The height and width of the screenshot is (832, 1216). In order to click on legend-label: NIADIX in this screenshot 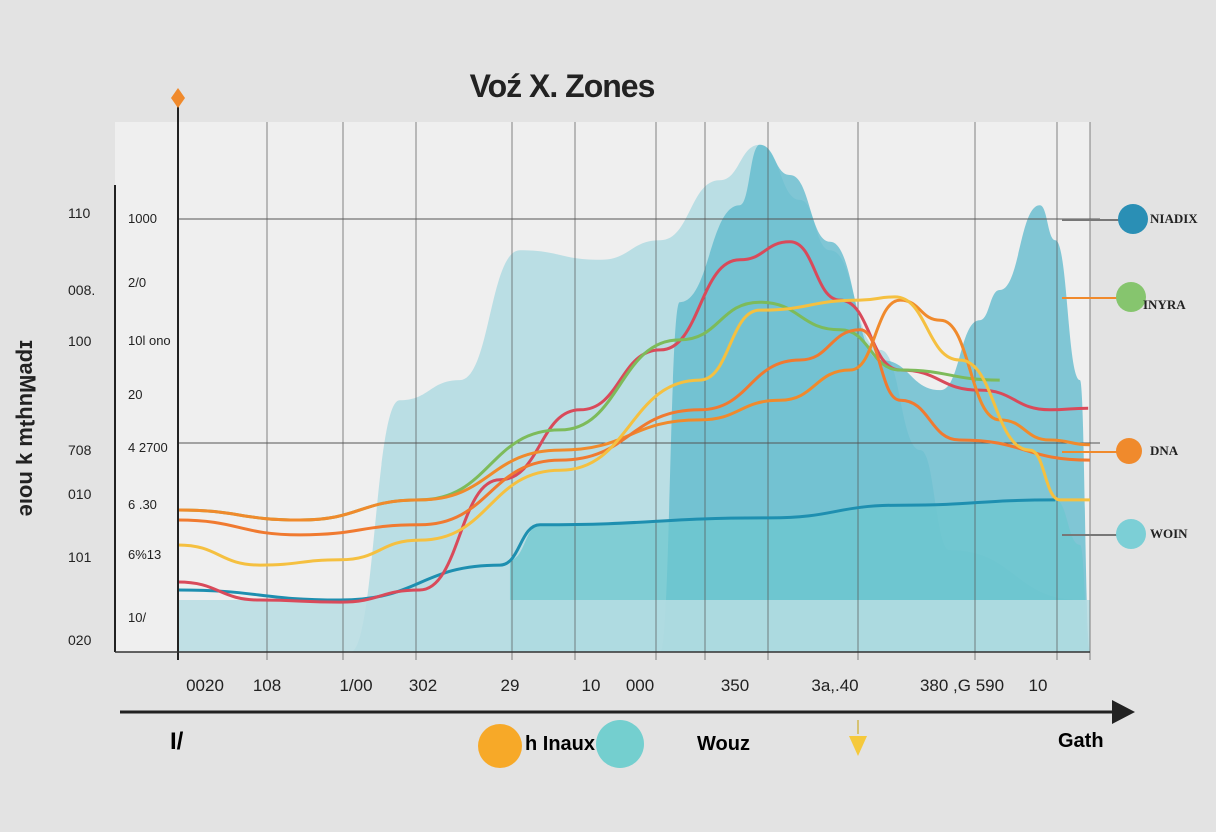, I will do `click(1174, 218)`.